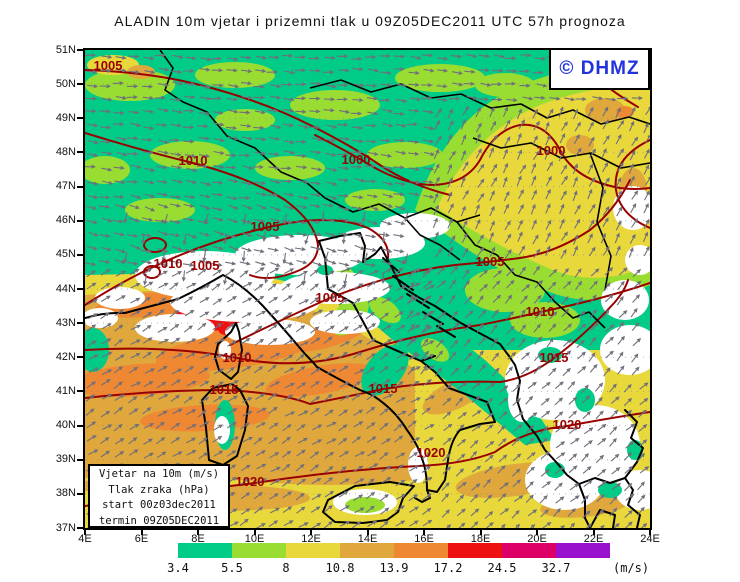  I want to click on legend-tick-label: 17.2, so click(448, 568).